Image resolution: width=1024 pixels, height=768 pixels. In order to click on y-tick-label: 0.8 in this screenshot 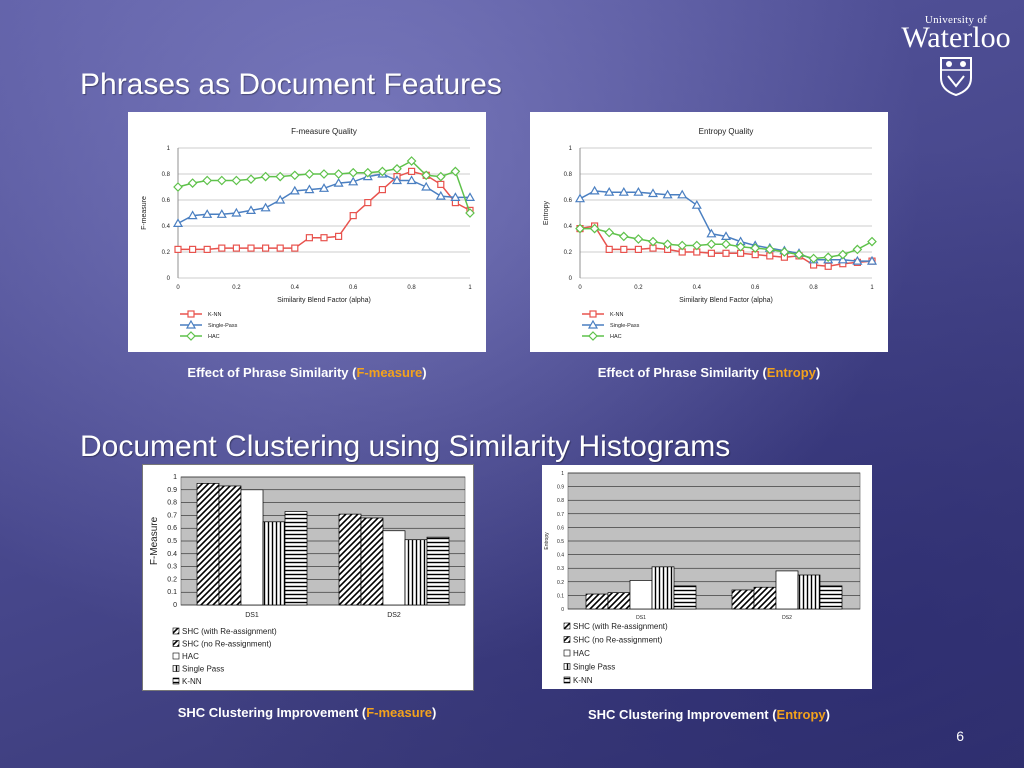, I will do `click(568, 175)`.